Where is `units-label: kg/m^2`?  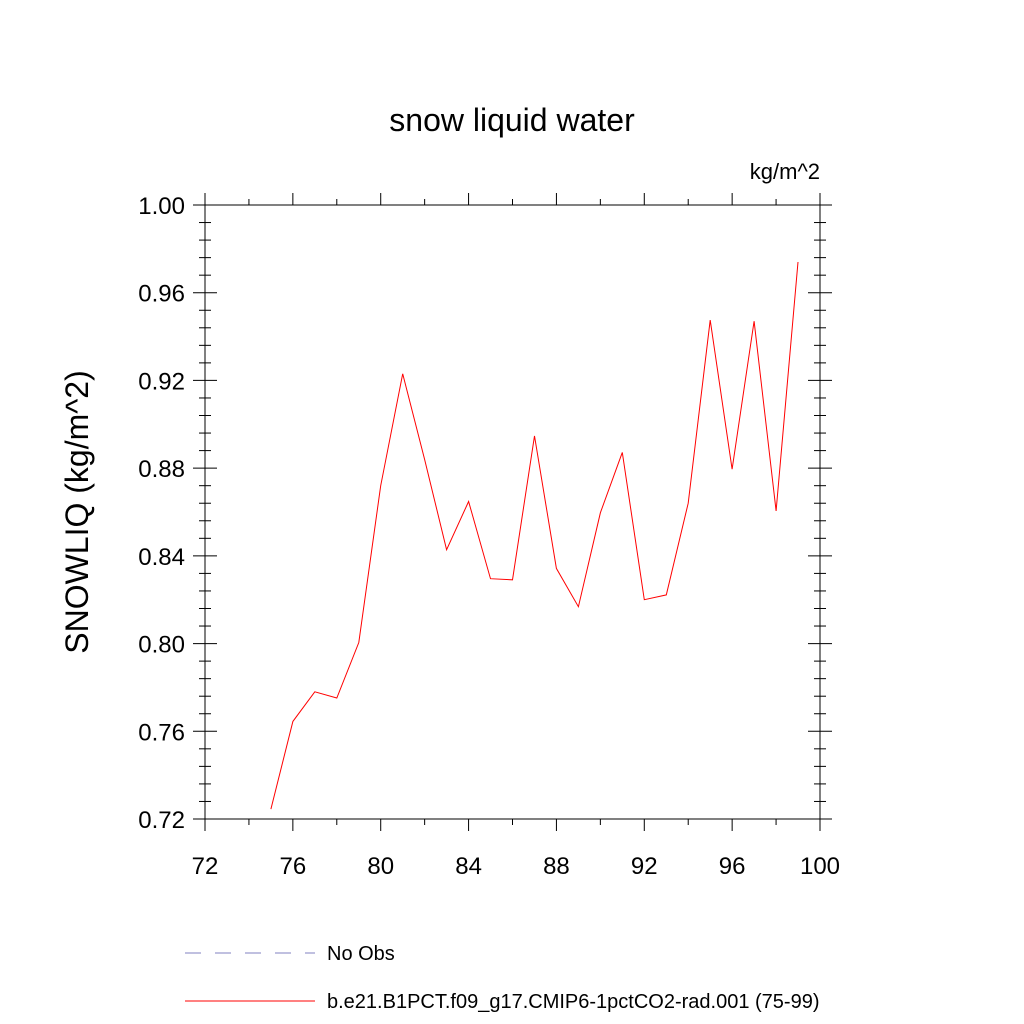
units-label: kg/m^2 is located at coordinates (785, 171).